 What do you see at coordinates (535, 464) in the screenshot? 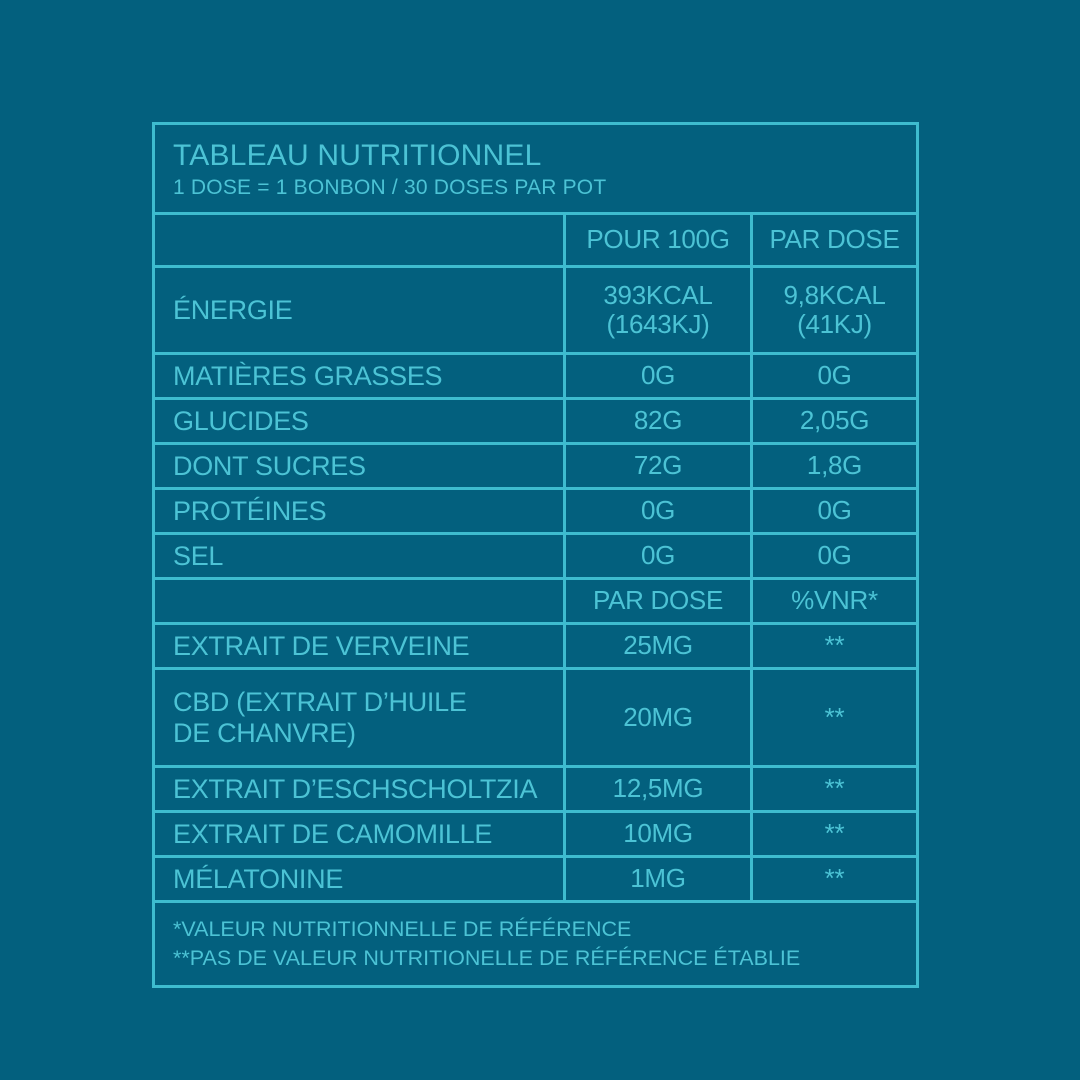
I see `table-row-dont-sucres: DONT SUCRES 72G 1,8G` at bounding box center [535, 464].